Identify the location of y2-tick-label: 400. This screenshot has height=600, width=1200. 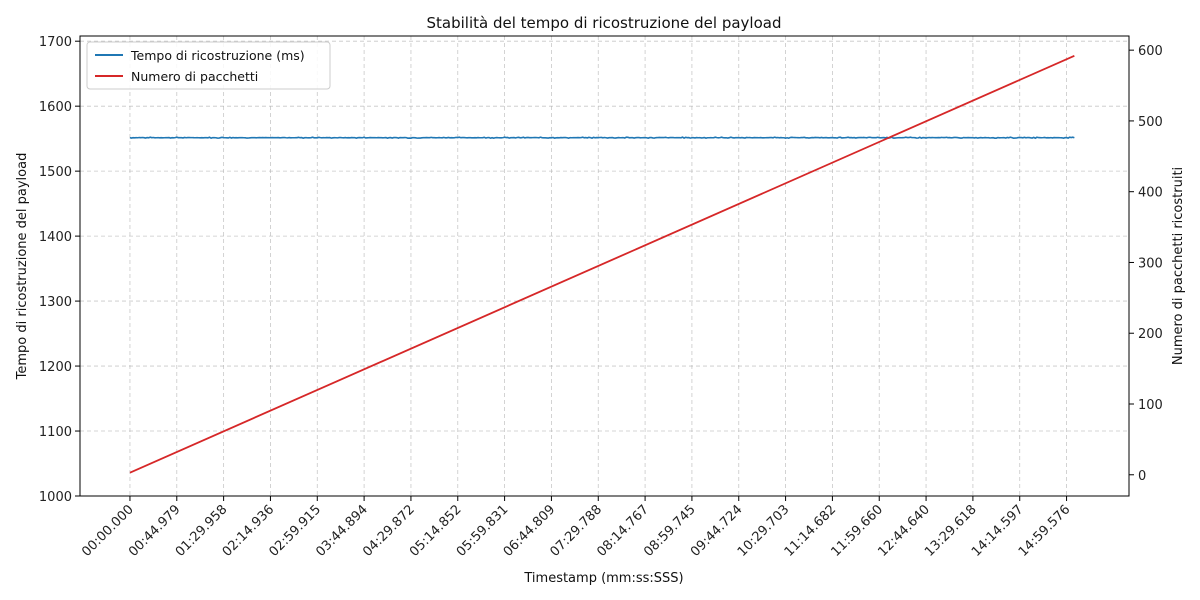
(1150, 193).